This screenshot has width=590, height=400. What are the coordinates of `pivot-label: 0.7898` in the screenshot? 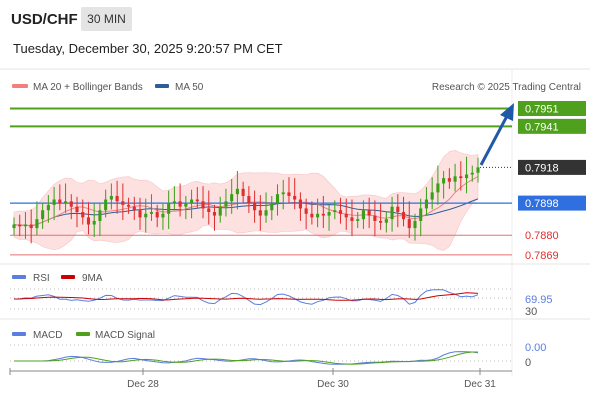 It's located at (542, 204).